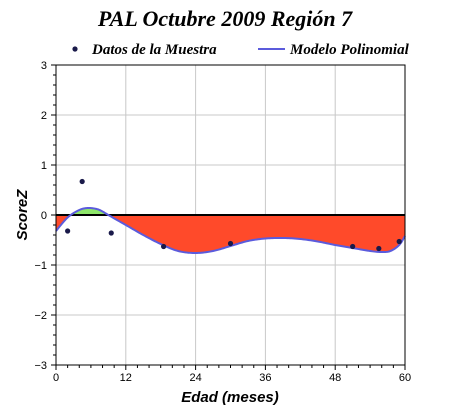 The height and width of the screenshot is (420, 450). Describe the element at coordinates (44, 216) in the screenshot. I see `y-tick-label: 0` at that location.